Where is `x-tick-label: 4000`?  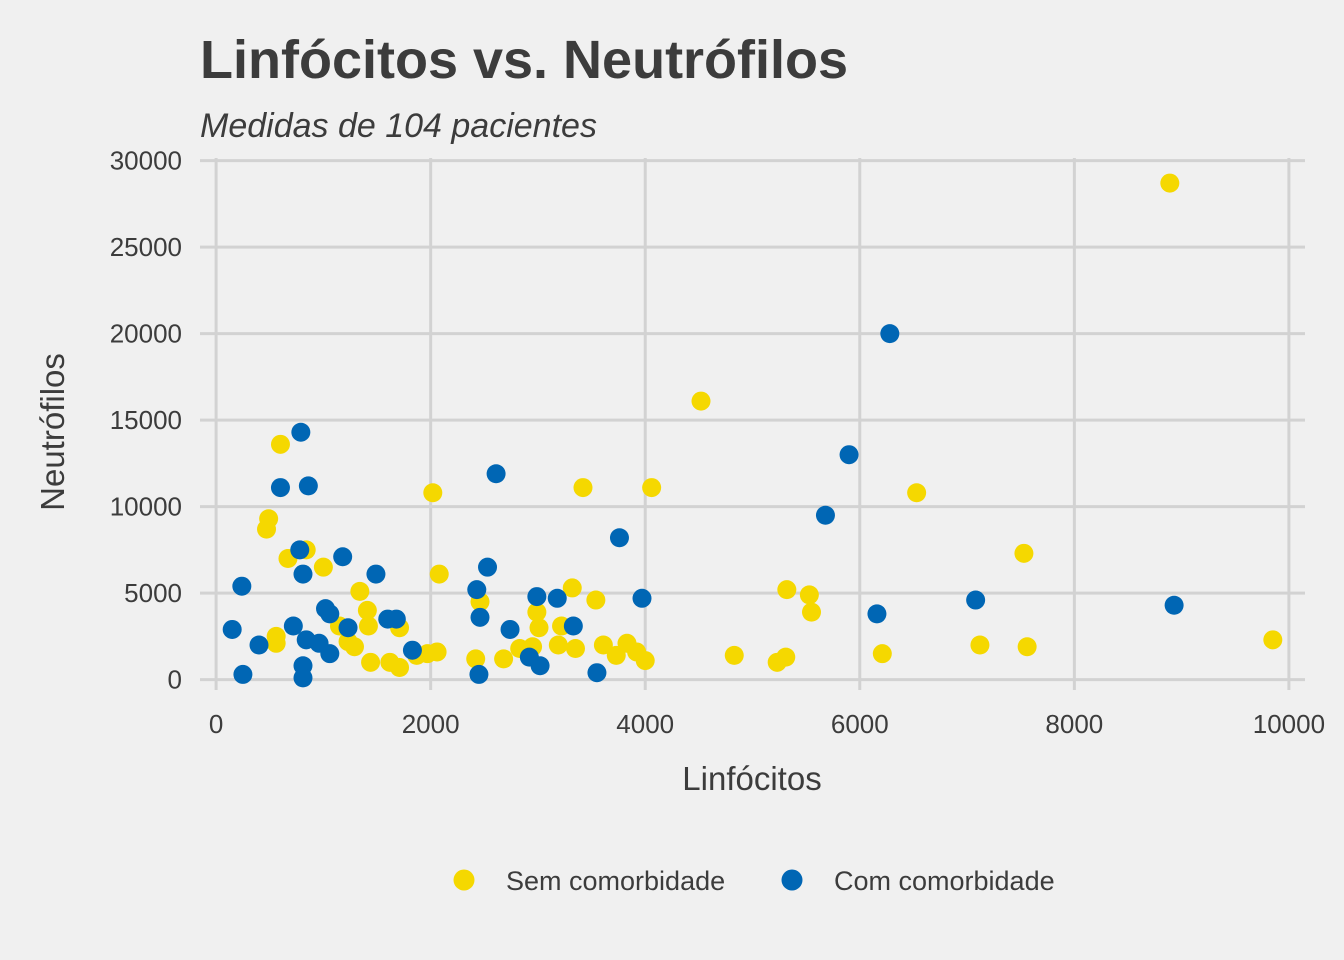
x-tick-label: 4000 is located at coordinates (645, 724).